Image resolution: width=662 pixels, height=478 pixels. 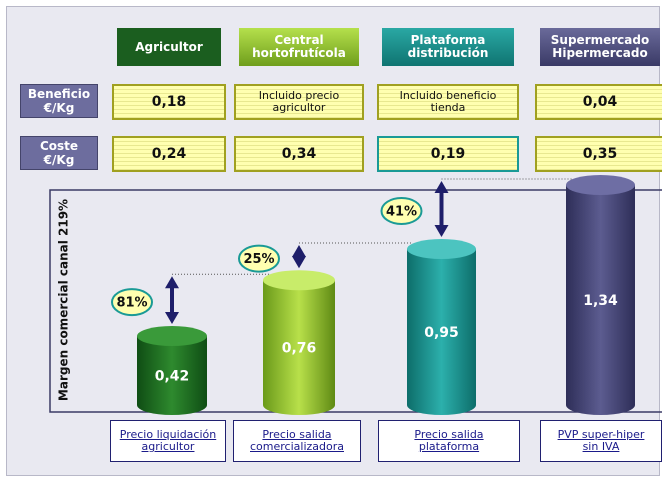 What do you see at coordinates (601, 441) in the screenshot?
I see `price-label: PVP super-hiper sin IVA` at bounding box center [601, 441].